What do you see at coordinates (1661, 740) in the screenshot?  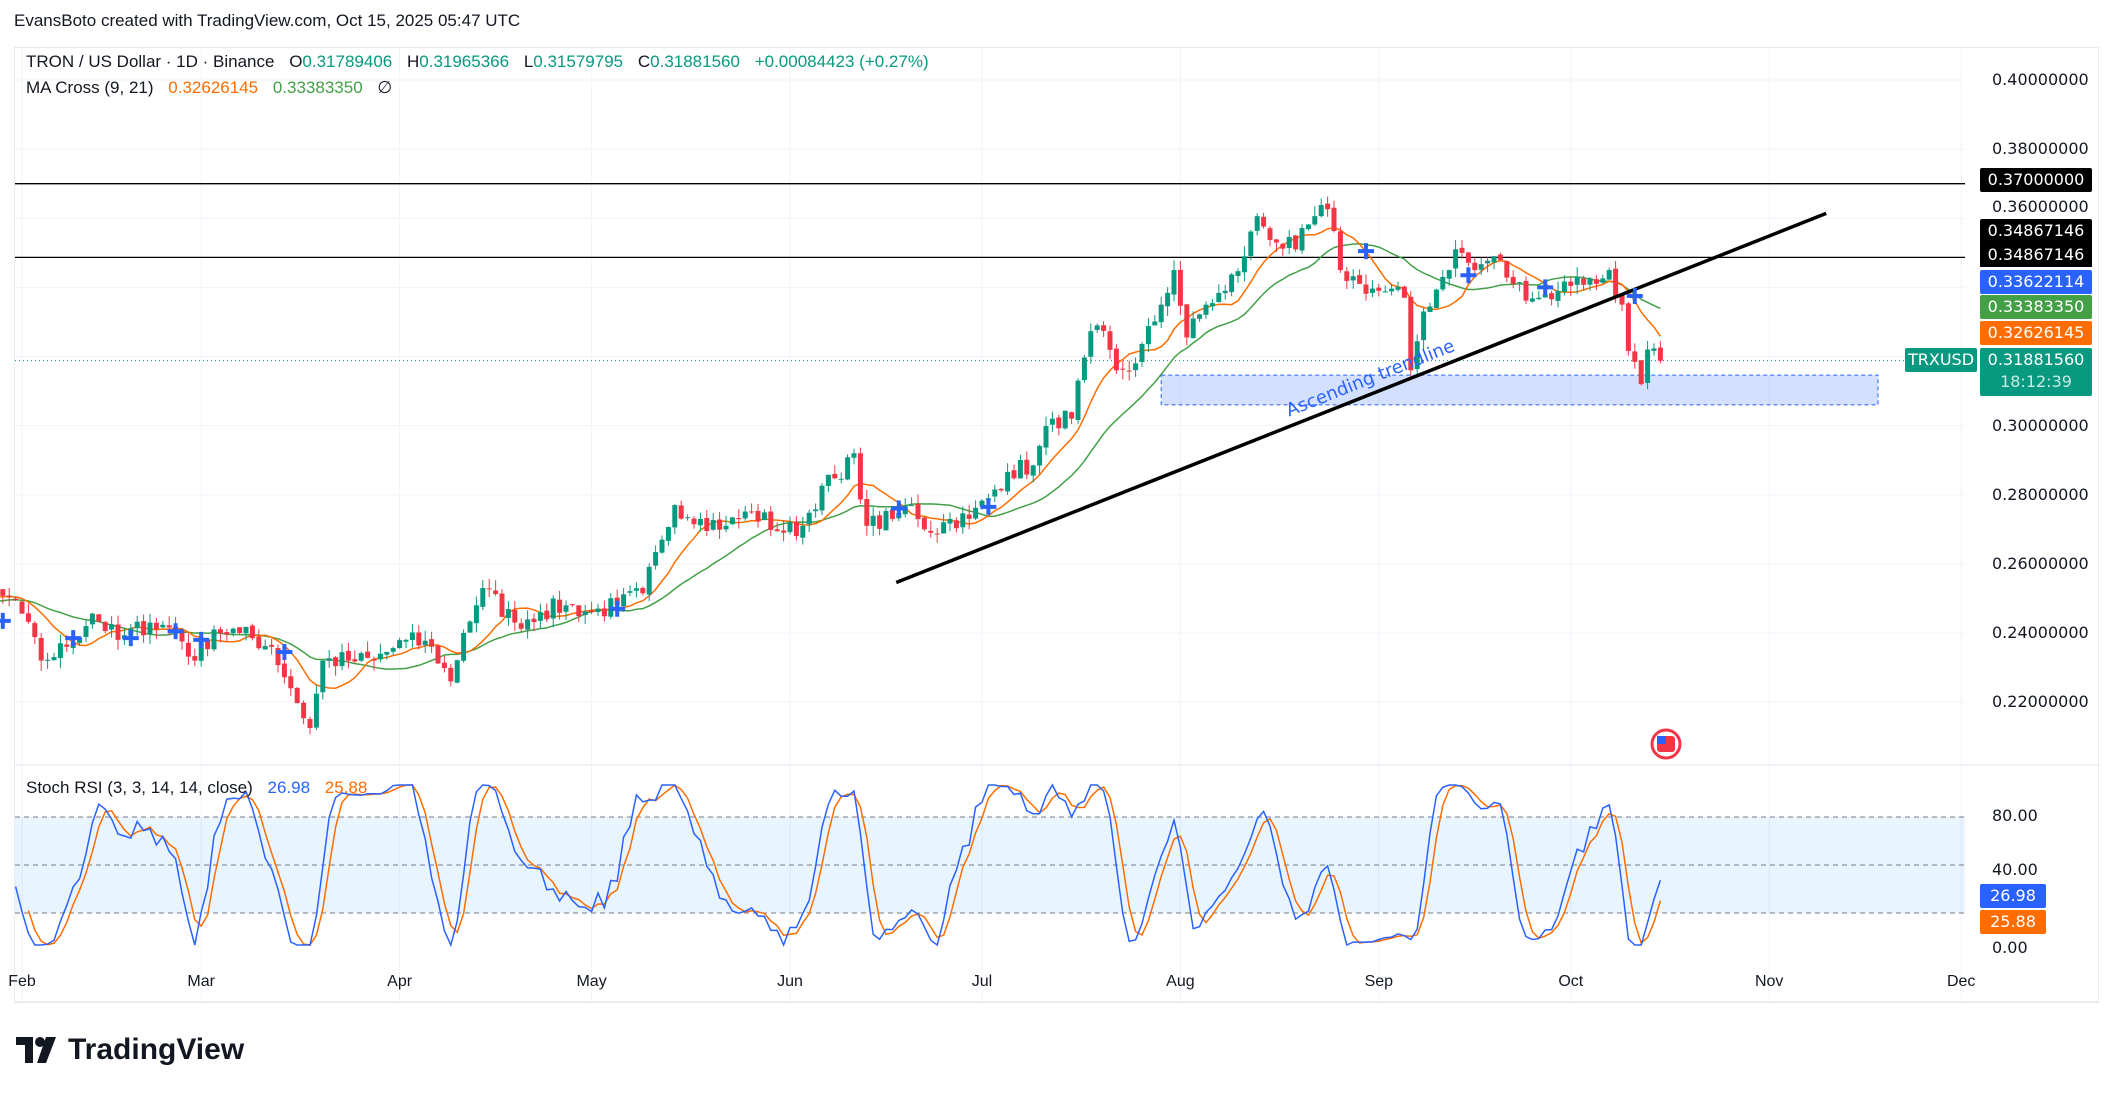 I see `flag-canton` at bounding box center [1661, 740].